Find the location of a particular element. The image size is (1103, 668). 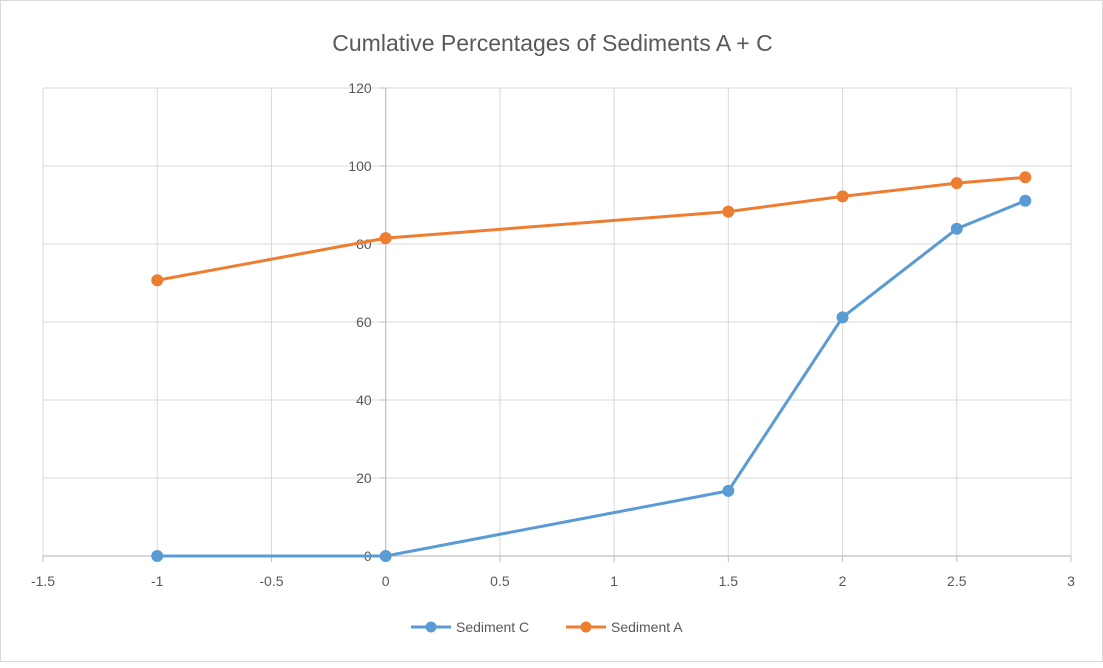

legend-label-sediment-c: Sediment C is located at coordinates (492, 627).